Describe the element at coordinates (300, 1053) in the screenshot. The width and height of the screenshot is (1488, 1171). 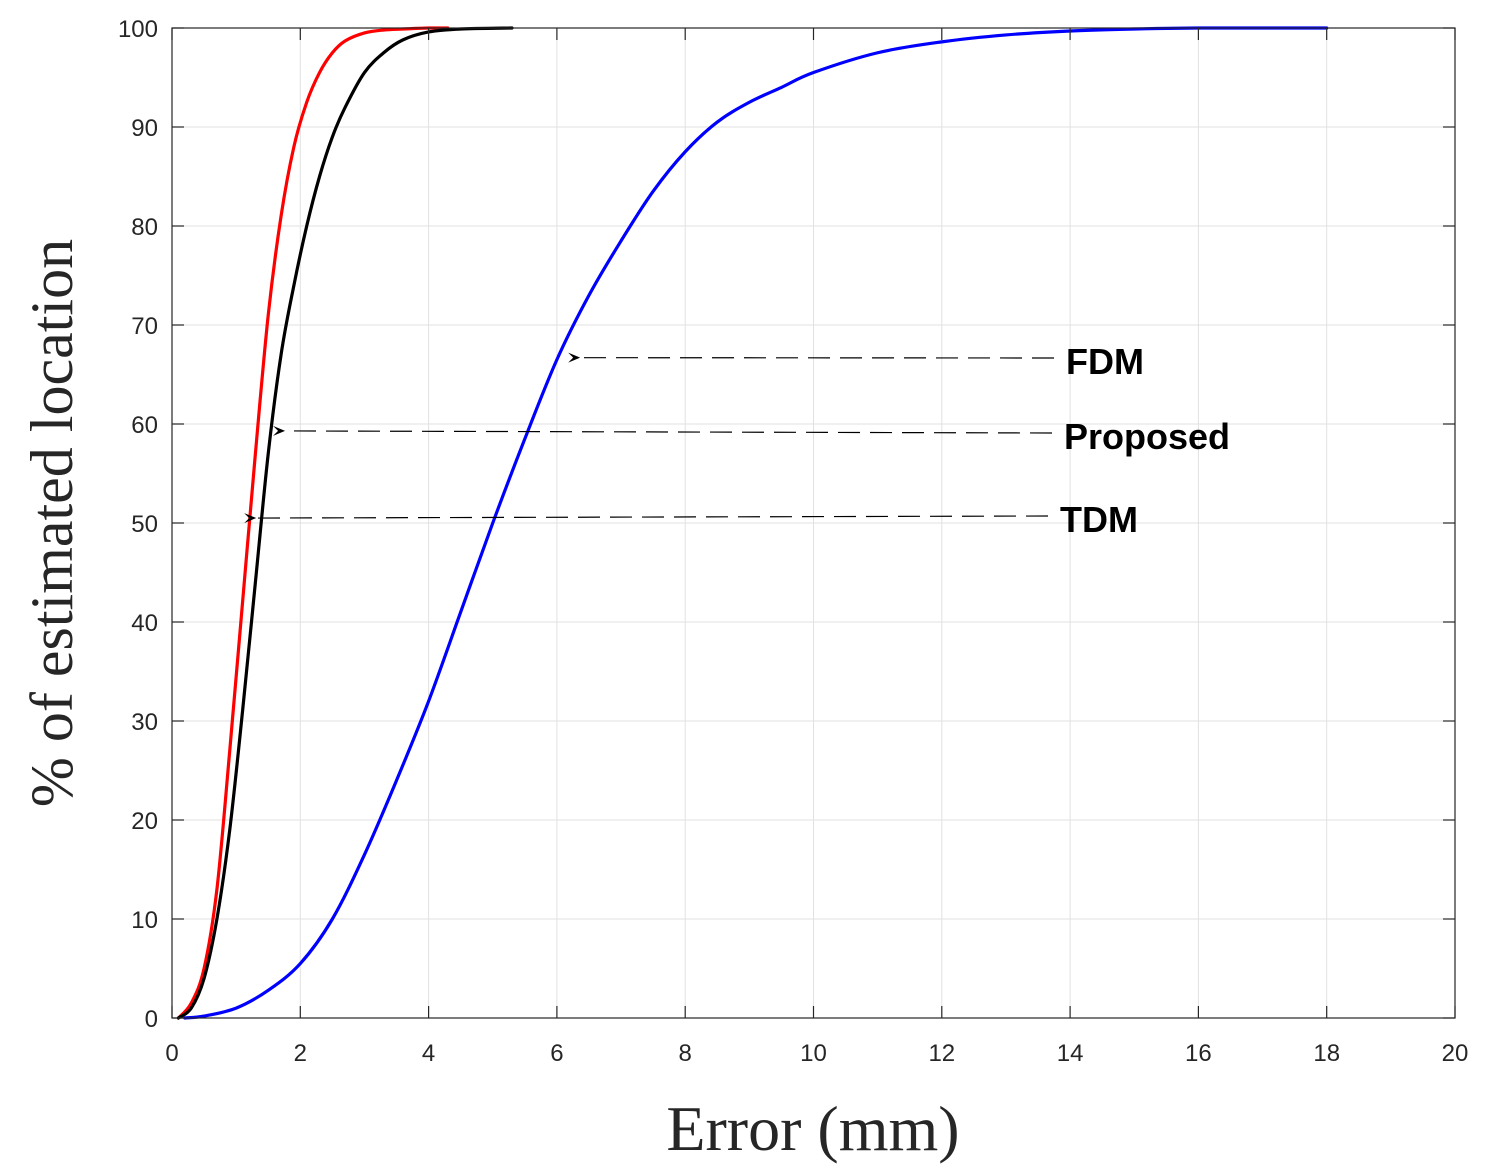
I see `x-tick-label: 2` at that location.